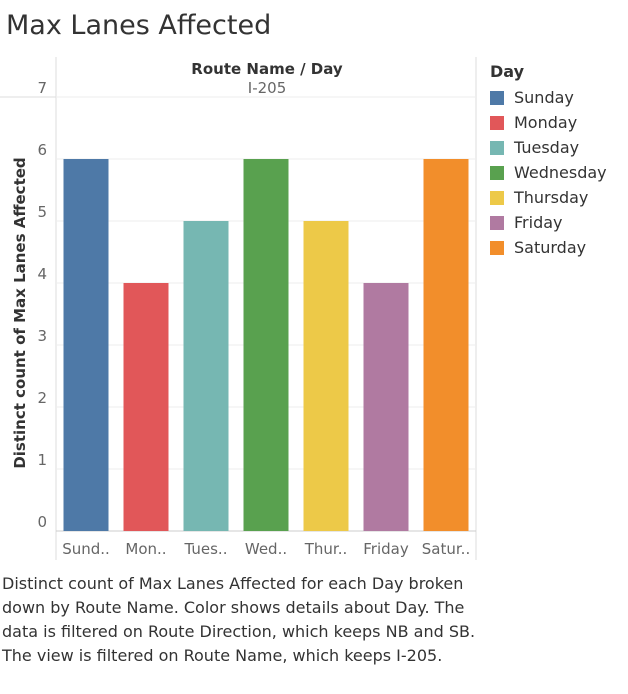 This screenshot has height=694, width=628. I want to click on legend-item-sunday: Sunday, so click(548, 97).